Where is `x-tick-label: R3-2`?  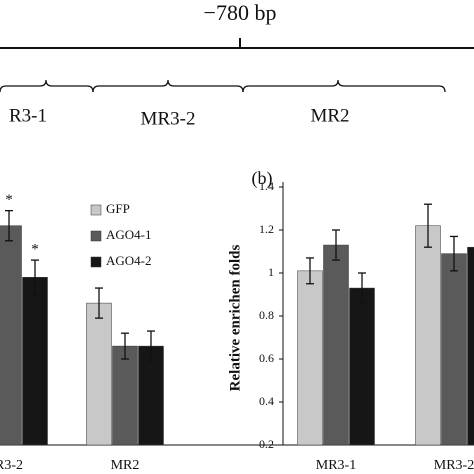
x-tick-label: R3-2 is located at coordinates (11, 465).